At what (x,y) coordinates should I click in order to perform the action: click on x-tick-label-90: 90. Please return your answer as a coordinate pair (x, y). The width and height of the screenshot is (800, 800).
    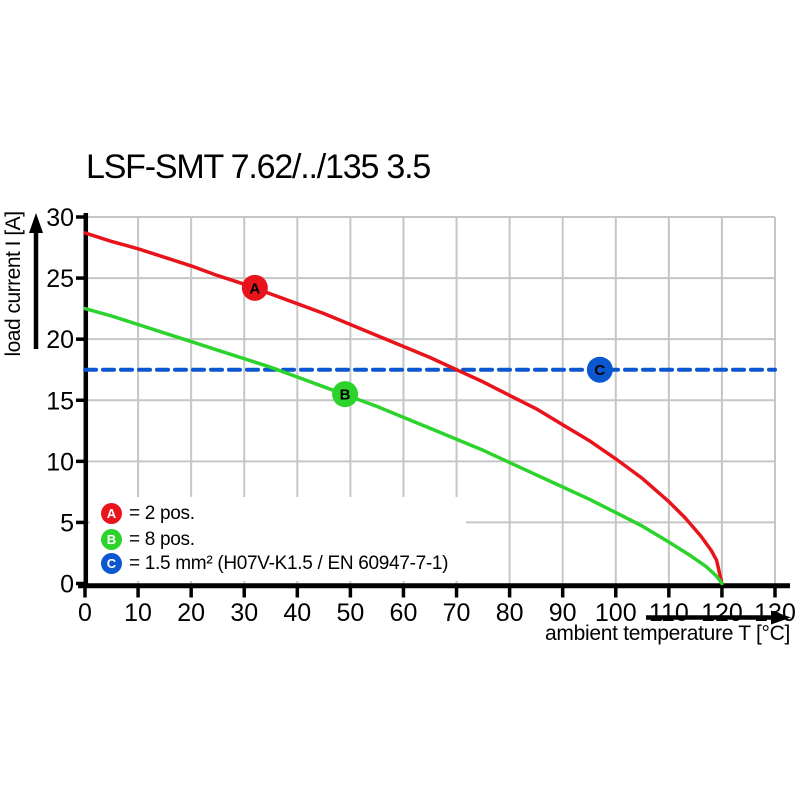
    Looking at the image, I should click on (563, 613).